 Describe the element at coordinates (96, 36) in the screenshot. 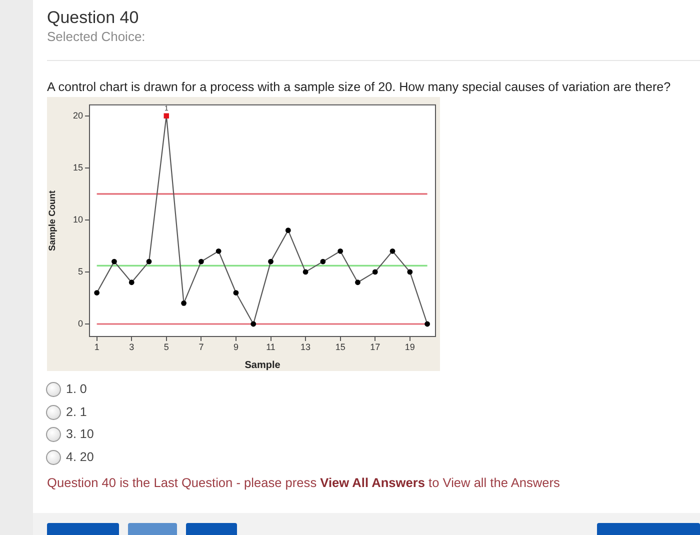

I see `chart-subtitle: Selected Choice:` at that location.